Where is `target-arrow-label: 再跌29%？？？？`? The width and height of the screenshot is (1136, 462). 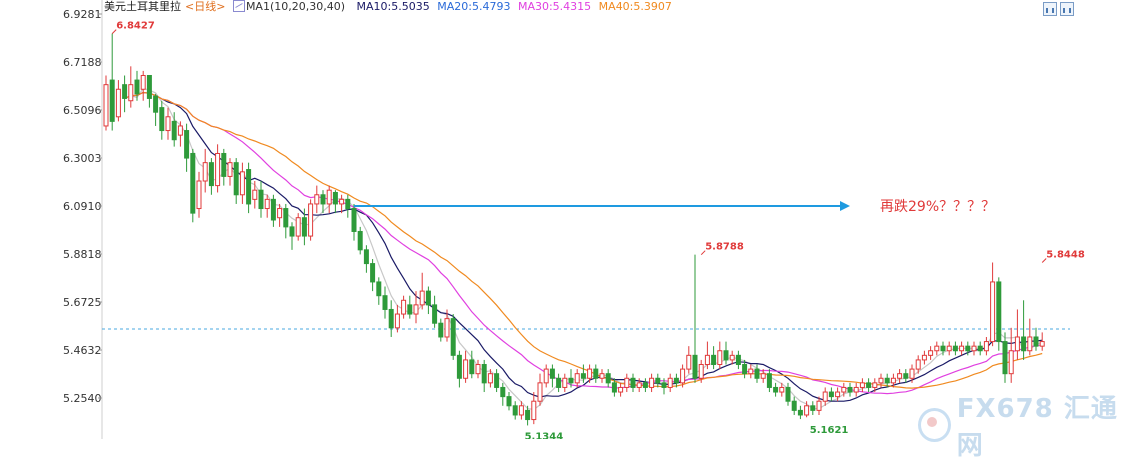 target-arrow-label: 再跌29%？？？？ is located at coordinates (937, 207).